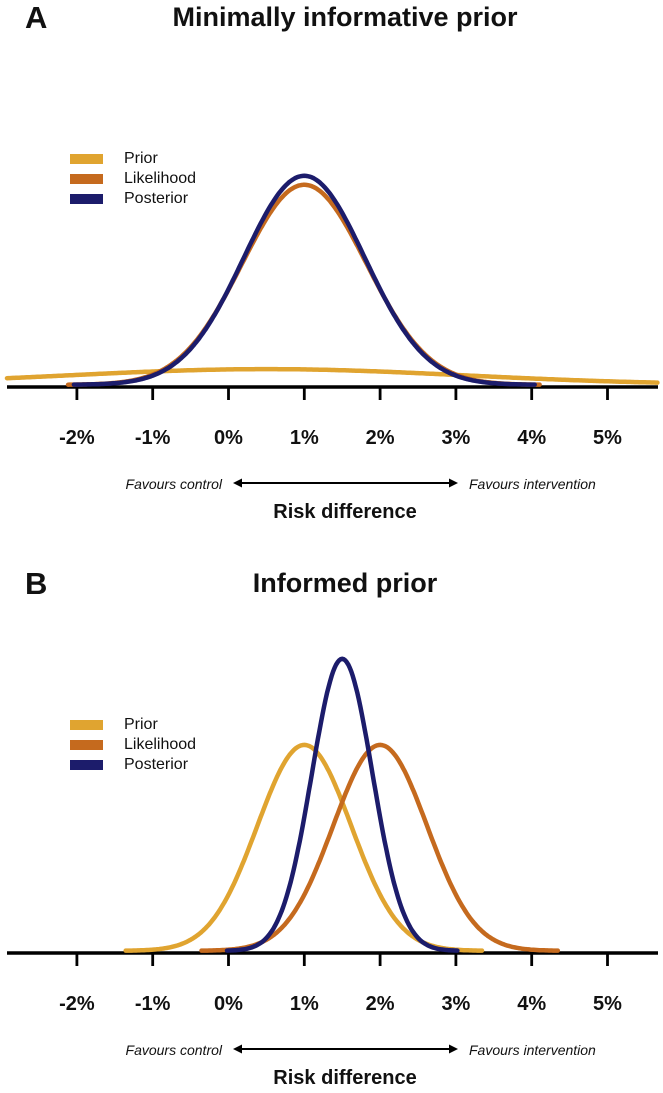  What do you see at coordinates (345, 1078) in the screenshot?
I see `panel-b-x-axis-title: Risk difference` at bounding box center [345, 1078].